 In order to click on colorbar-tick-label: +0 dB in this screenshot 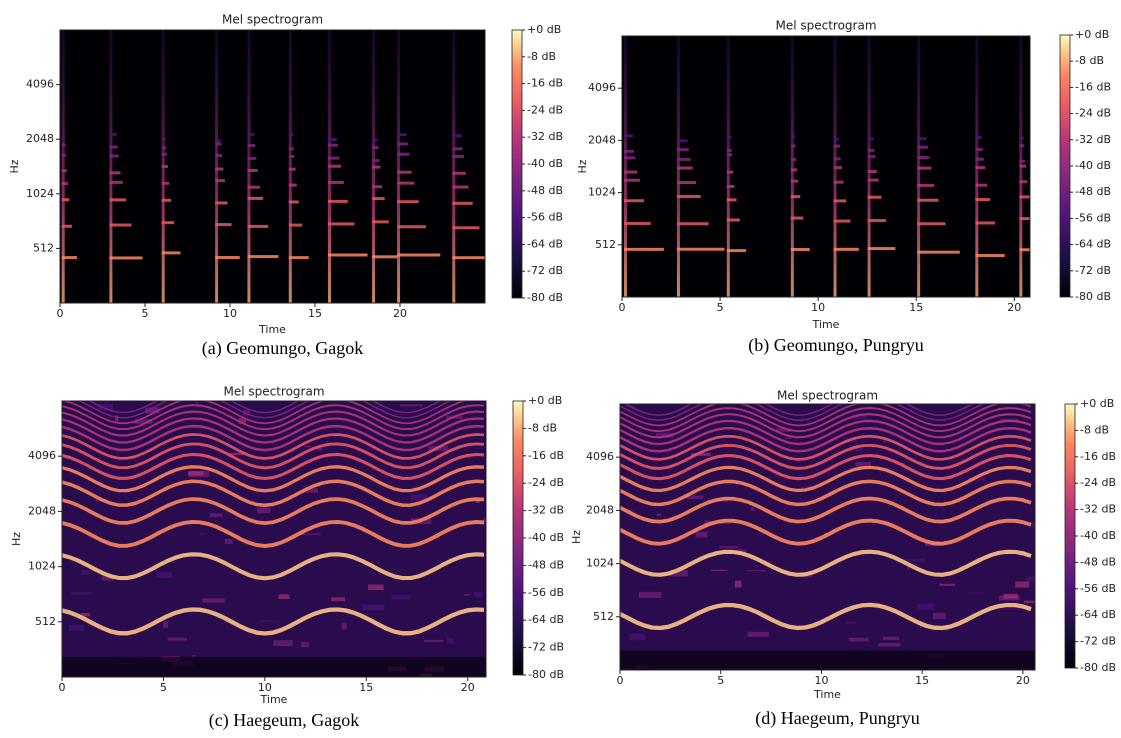, I will do `click(544, 29)`.